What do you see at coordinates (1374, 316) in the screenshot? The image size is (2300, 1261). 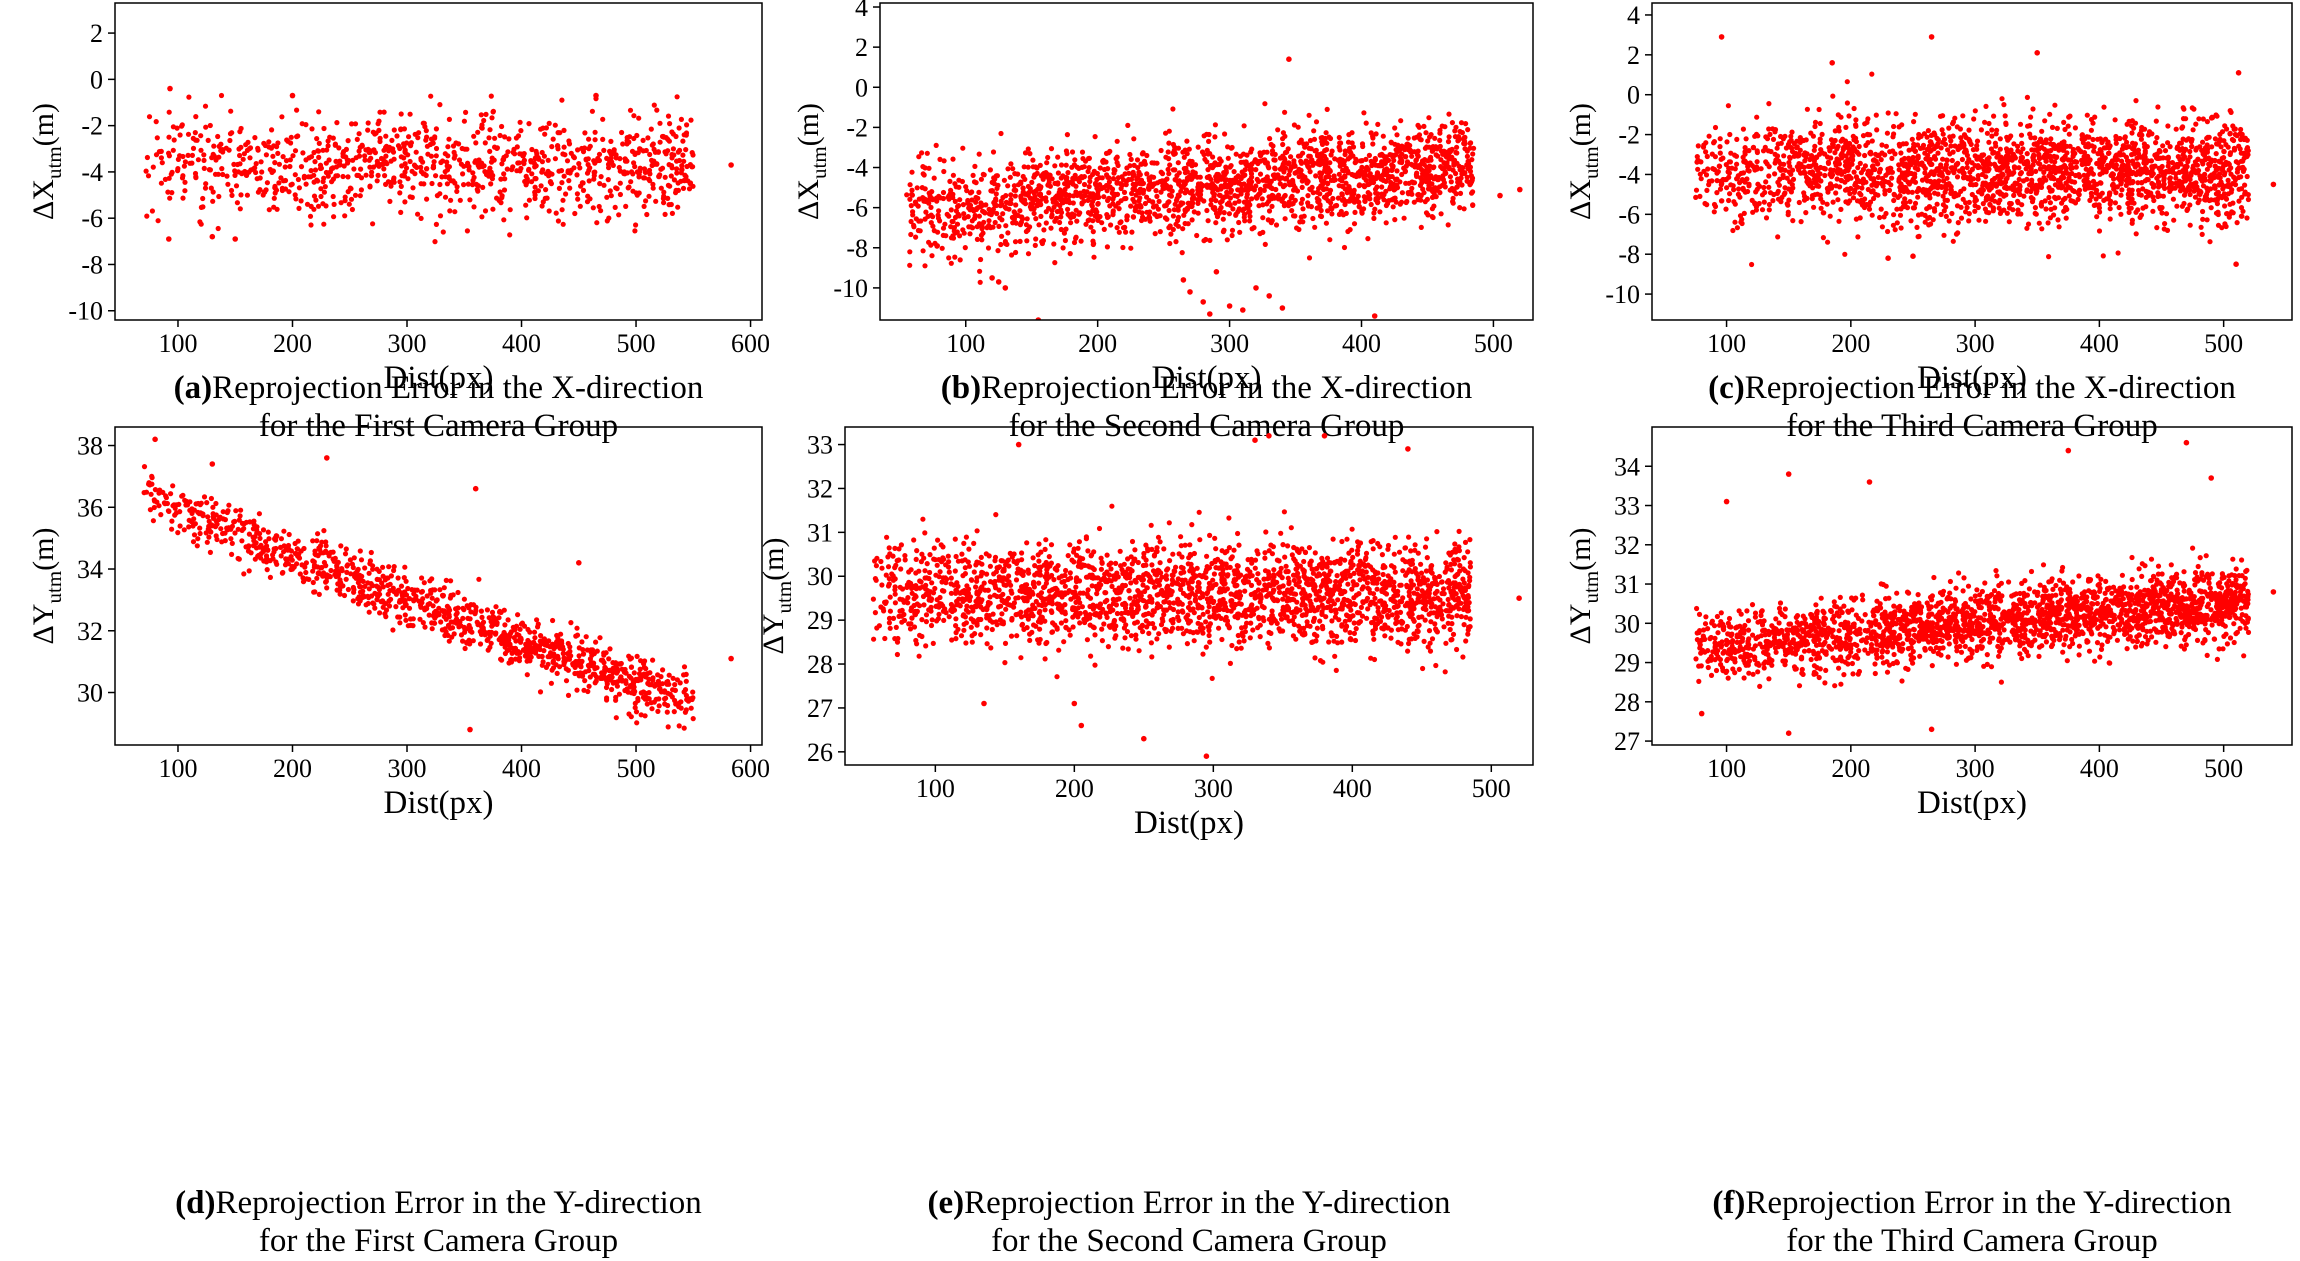 I see `scatter-outlier-point` at bounding box center [1374, 316].